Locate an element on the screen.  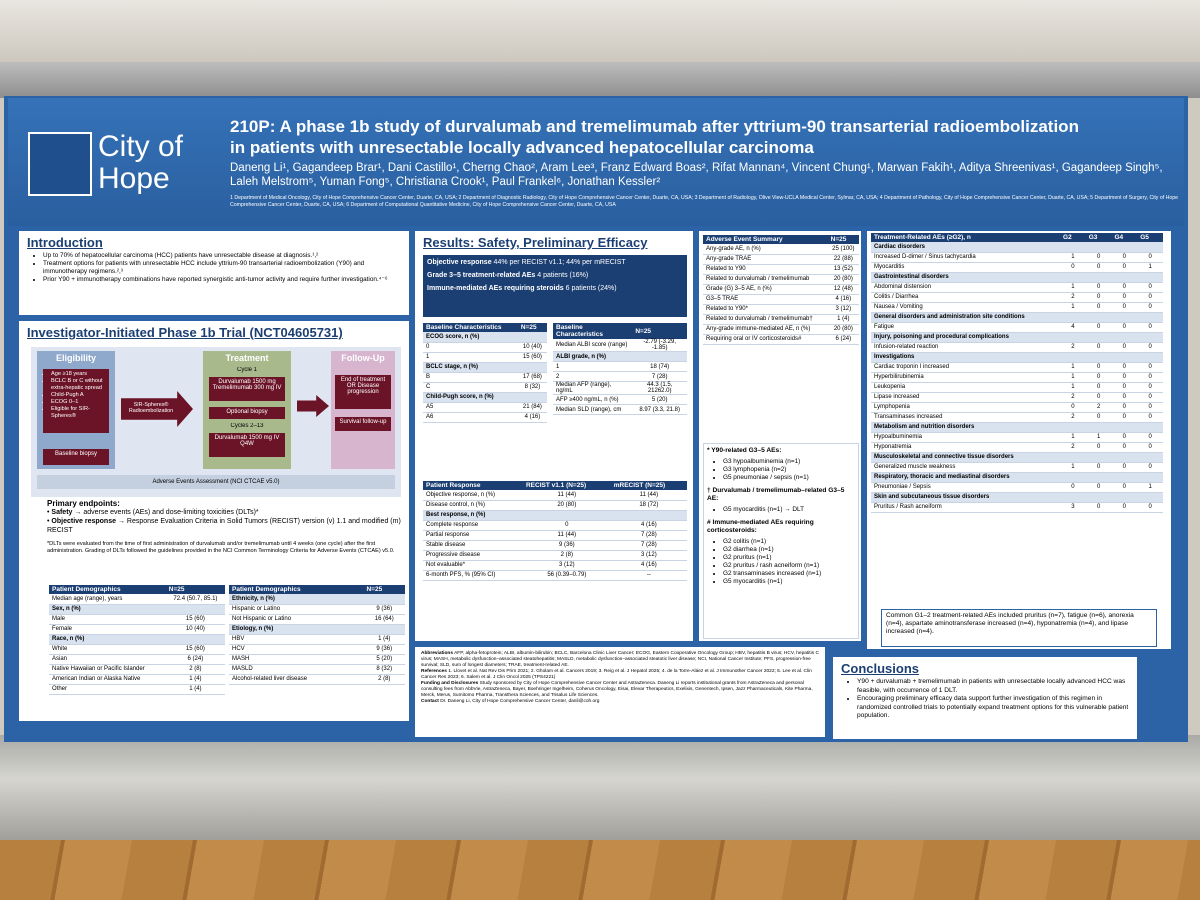
row: Lipase increased 2 0 0 0 is located at coordinates (1017, 397).